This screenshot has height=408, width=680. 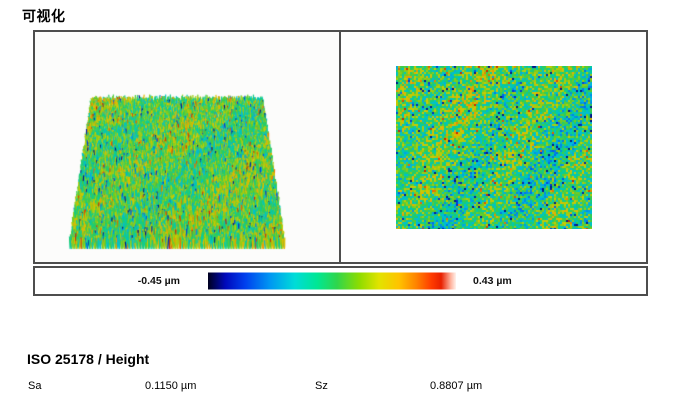 What do you see at coordinates (171, 386) in the screenshot?
I see `param-value-sa: 0.1150 µm` at bounding box center [171, 386].